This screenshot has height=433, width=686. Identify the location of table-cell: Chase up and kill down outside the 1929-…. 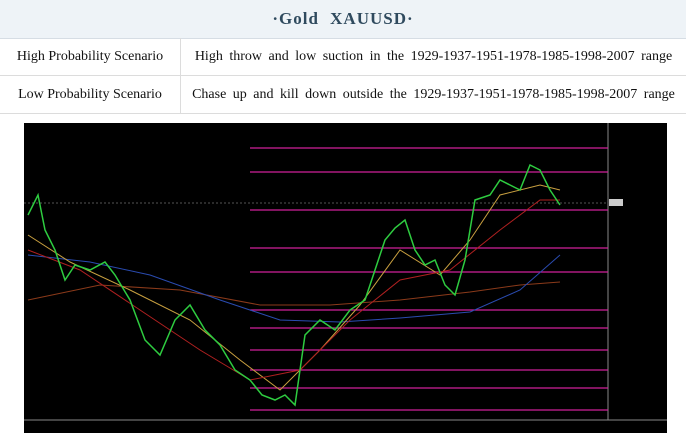
(433, 94).